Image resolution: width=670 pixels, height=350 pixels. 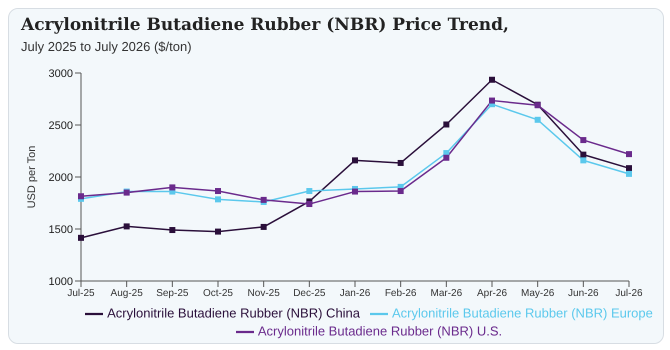 I want to click on x-tick-label: Dec-25, so click(x=309, y=294).